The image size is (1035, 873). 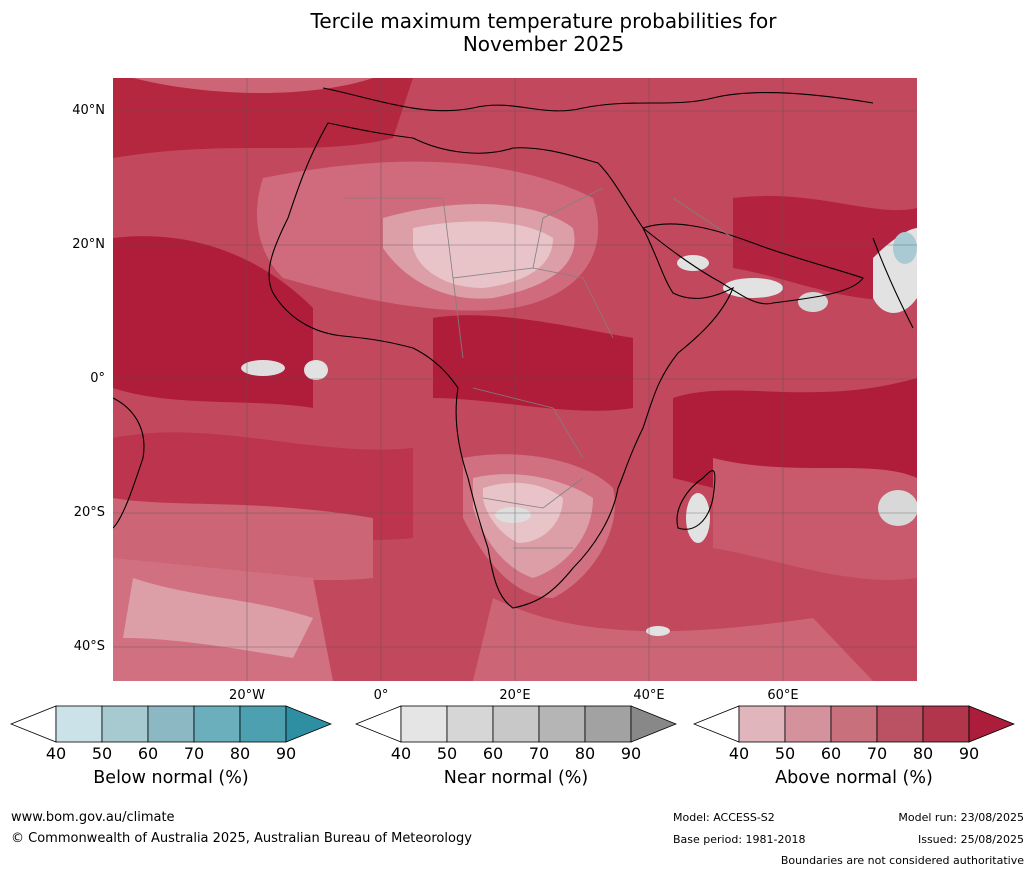 I want to click on colorbar-near-normal: 40 50 60 70 80 90, so click(x=516, y=734).